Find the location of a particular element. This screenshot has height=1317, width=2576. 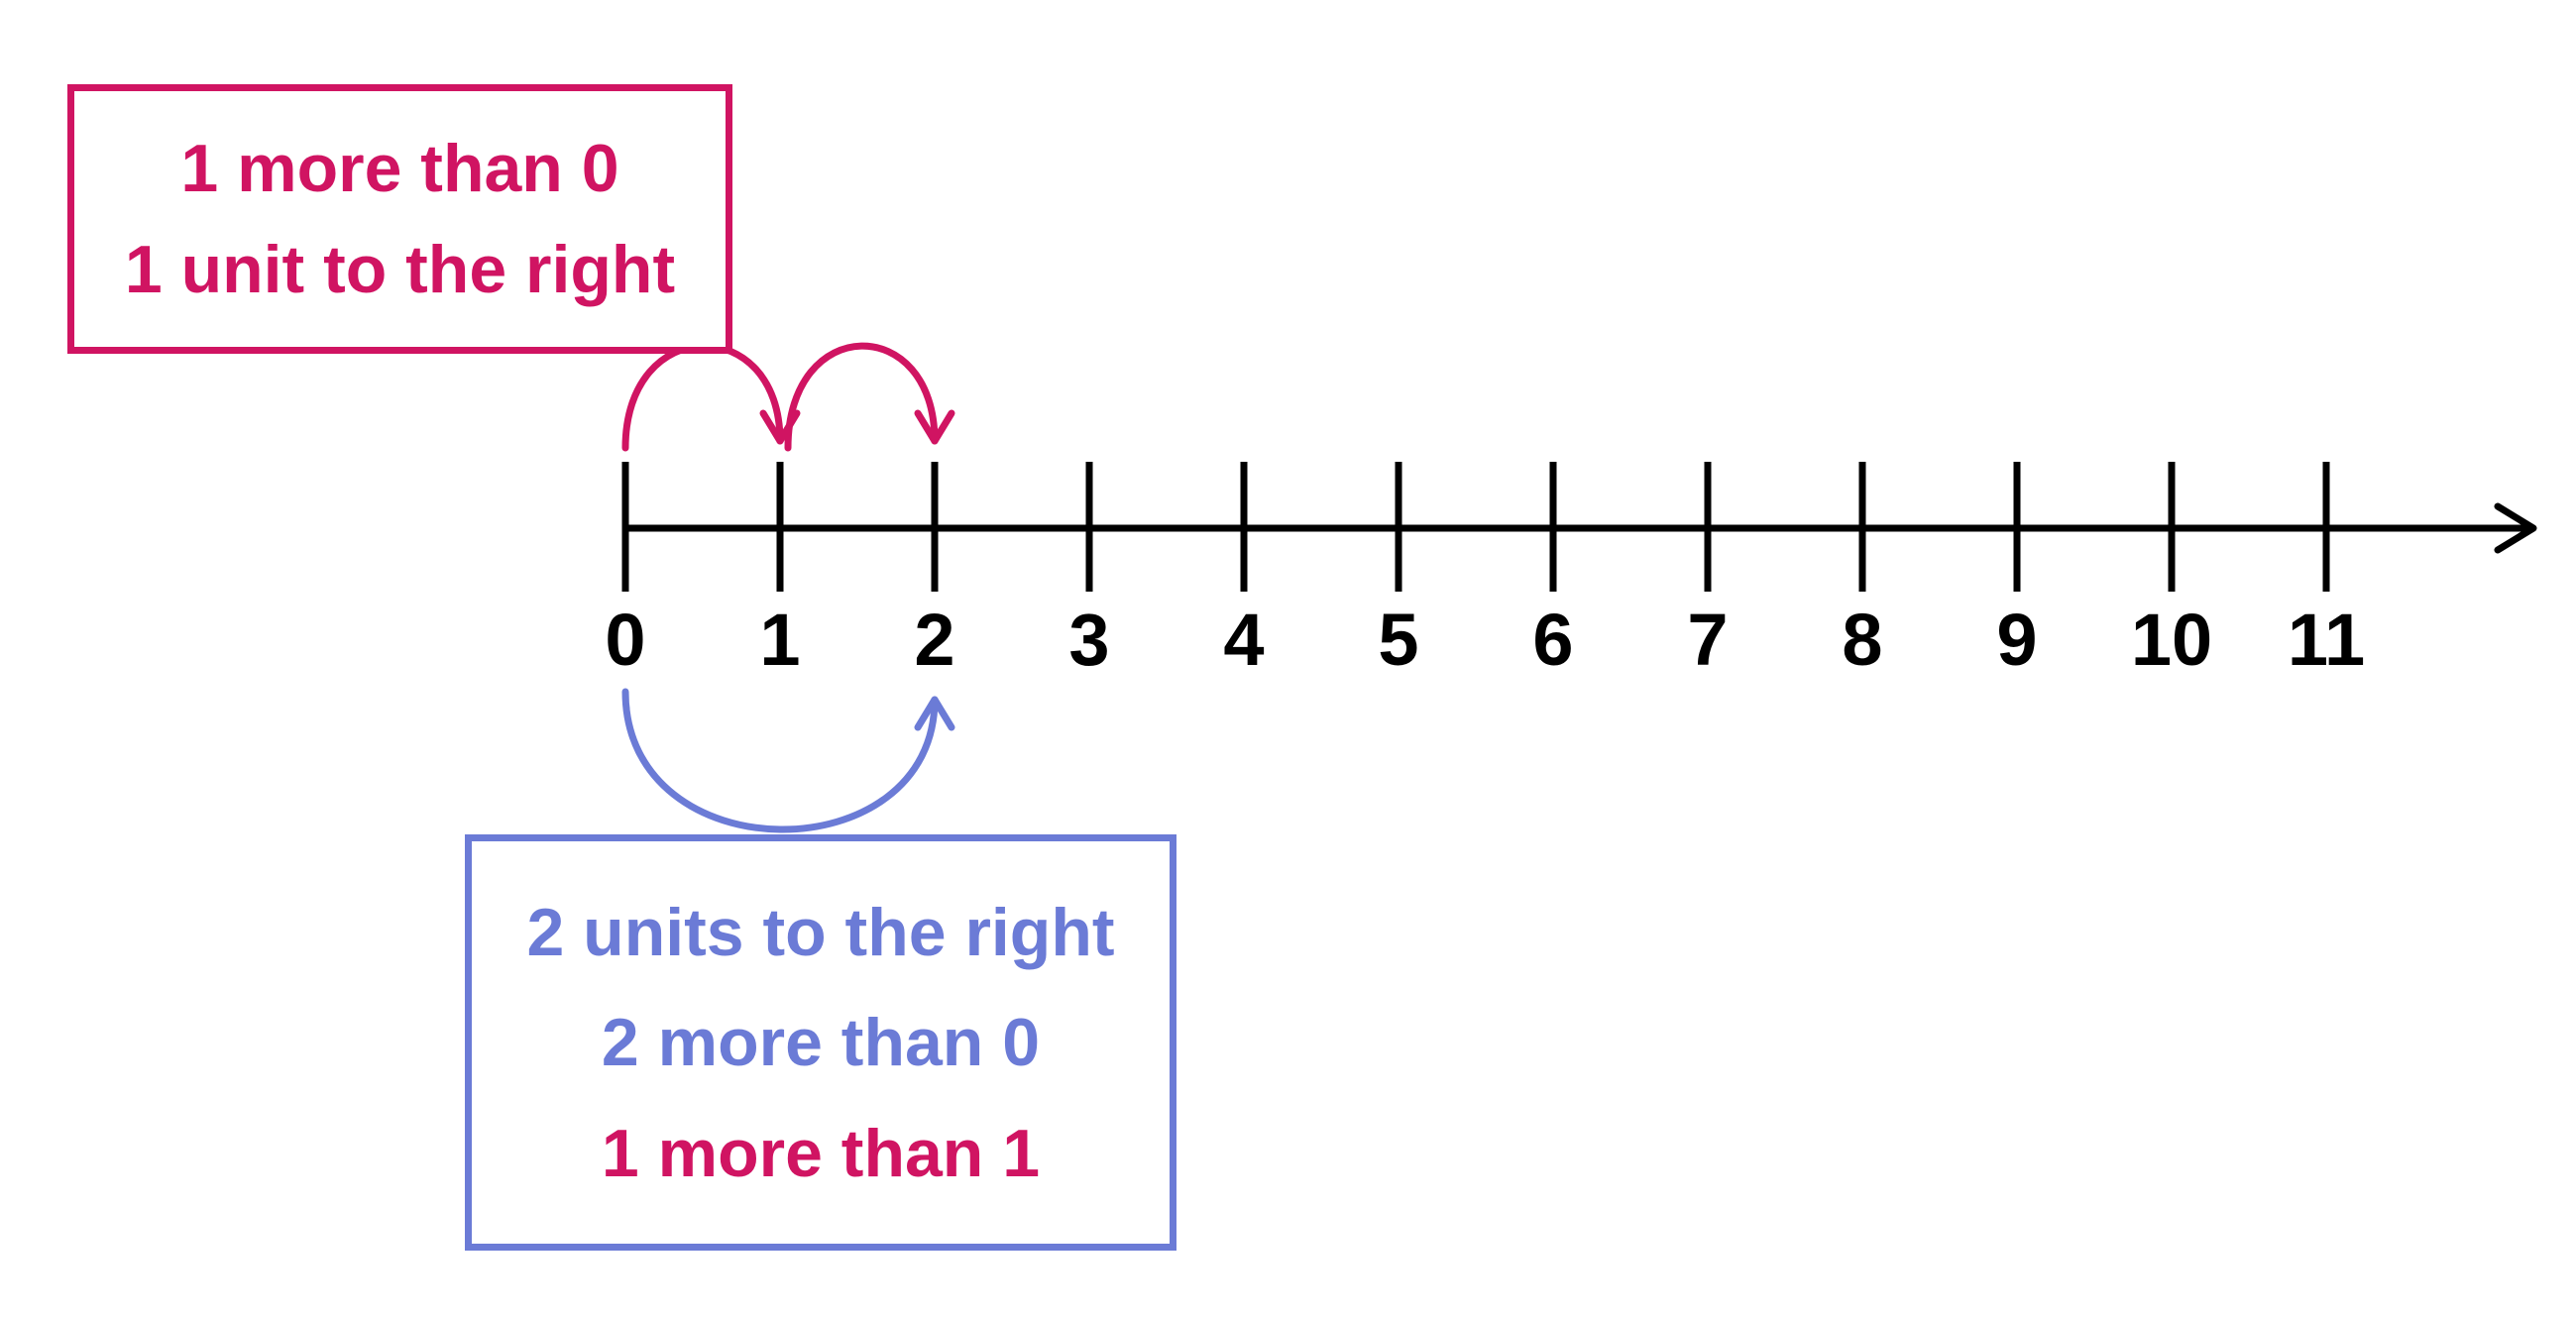

tick-label-3: 3 is located at coordinates (1088, 640).